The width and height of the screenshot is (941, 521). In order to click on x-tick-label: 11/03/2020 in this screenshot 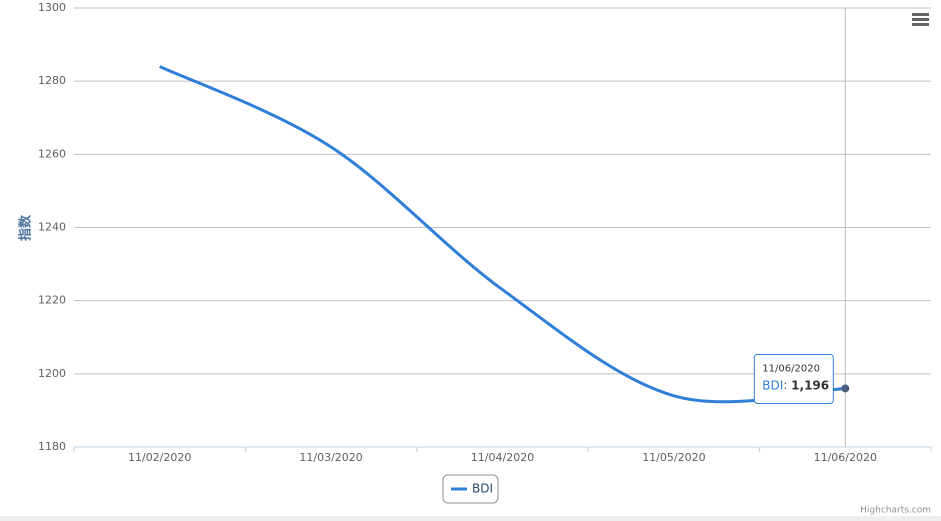, I will do `click(330, 457)`.